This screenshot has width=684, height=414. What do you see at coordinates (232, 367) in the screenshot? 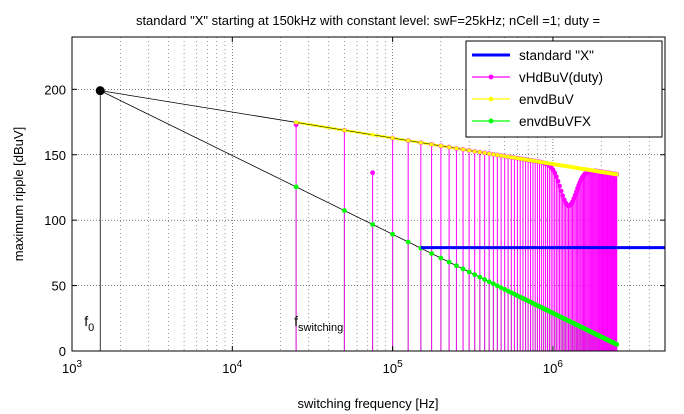
I see `x-tick-label: 10⁴` at bounding box center [232, 367].